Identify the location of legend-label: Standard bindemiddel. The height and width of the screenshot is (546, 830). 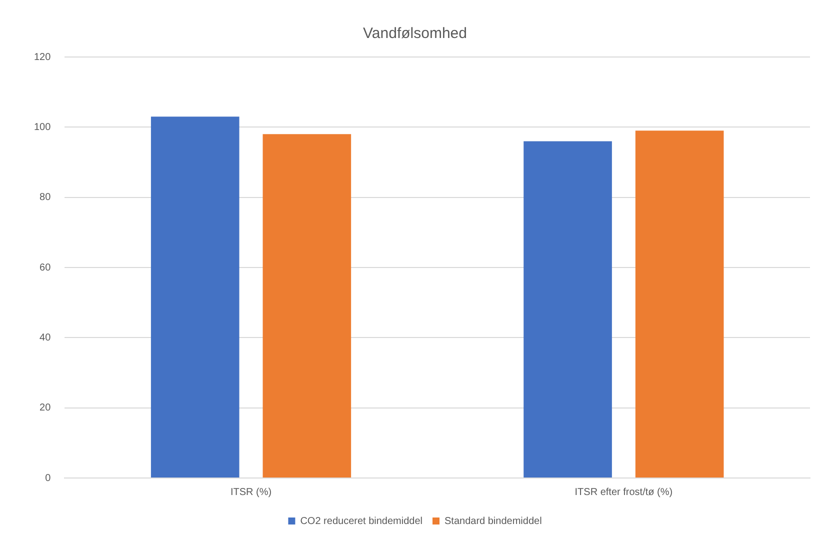
(493, 521).